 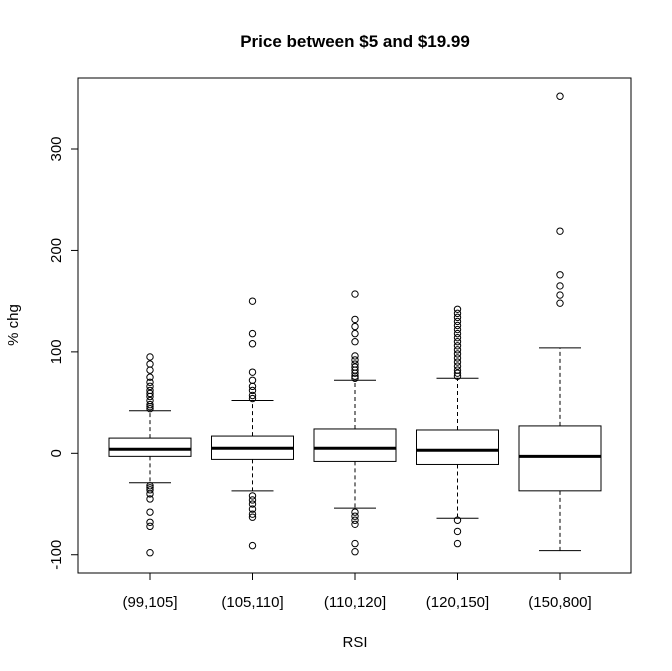 What do you see at coordinates (56, 250) in the screenshot?
I see `y-tick-label: 200` at bounding box center [56, 250].